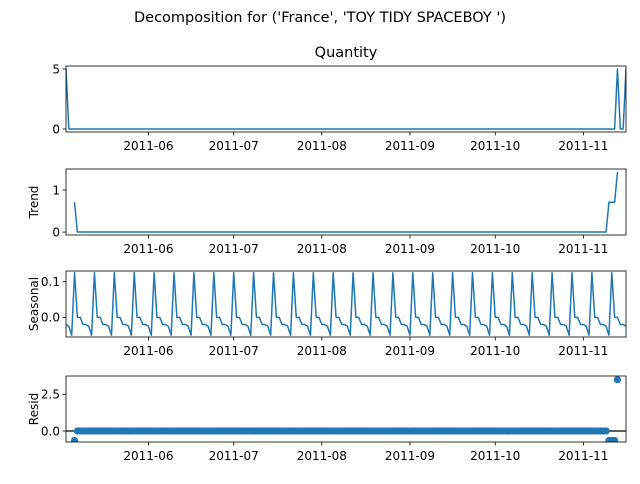 Image resolution: width=640 pixels, height=484 pixels. Describe the element at coordinates (56, 190) in the screenshot. I see `y-tick-label: 1` at that location.